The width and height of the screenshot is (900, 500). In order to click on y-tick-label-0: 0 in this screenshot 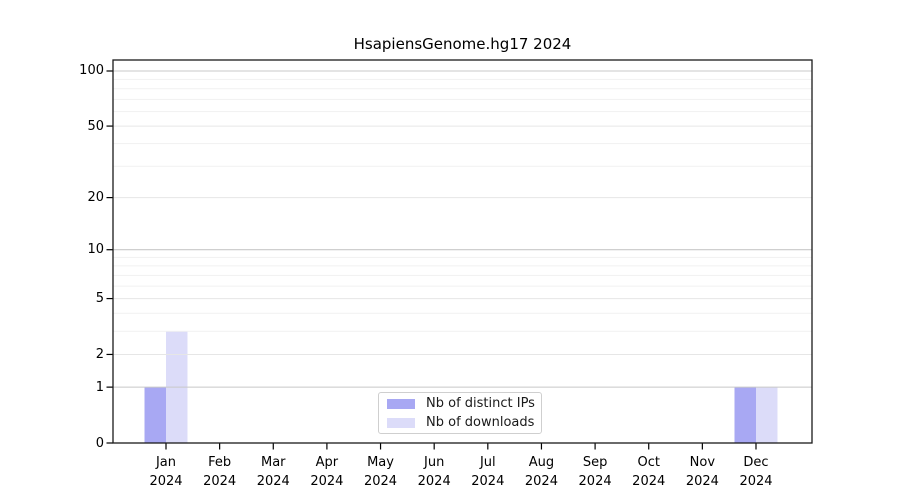, I will do `click(99, 443)`.